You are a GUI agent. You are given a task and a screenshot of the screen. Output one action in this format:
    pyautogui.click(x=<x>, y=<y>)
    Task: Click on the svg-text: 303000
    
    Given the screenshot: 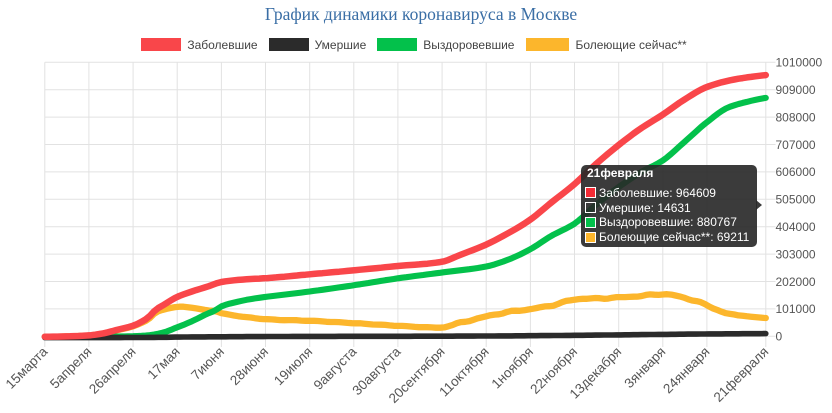 What is the action you would take?
    pyautogui.click(x=796, y=254)
    